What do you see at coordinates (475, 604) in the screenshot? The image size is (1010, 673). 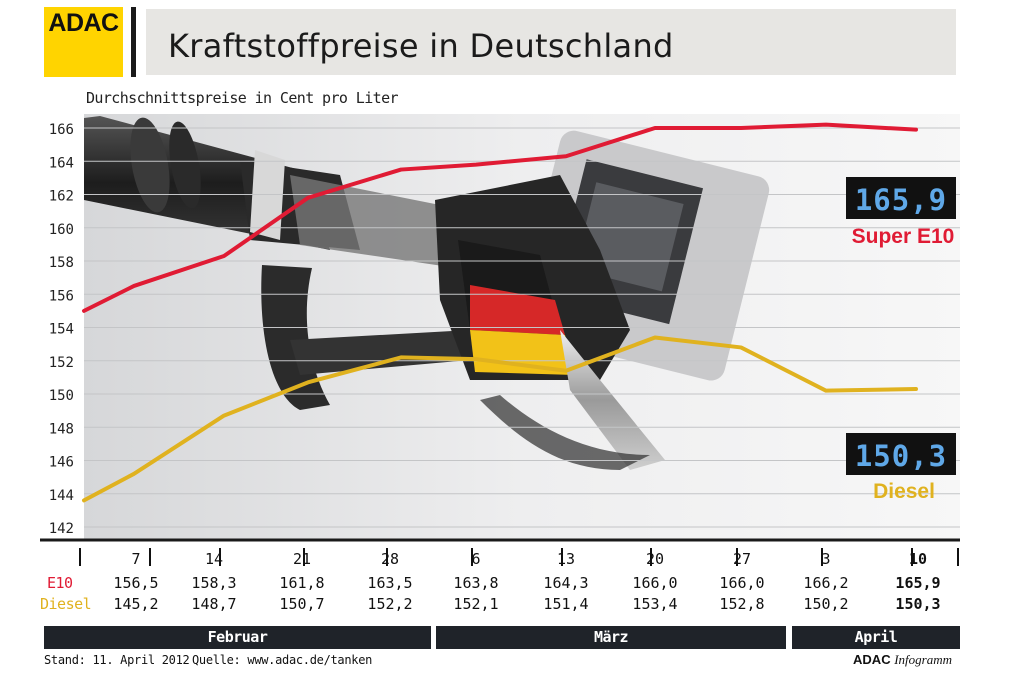 I see `data-label-diesel: 152,1` at bounding box center [475, 604].